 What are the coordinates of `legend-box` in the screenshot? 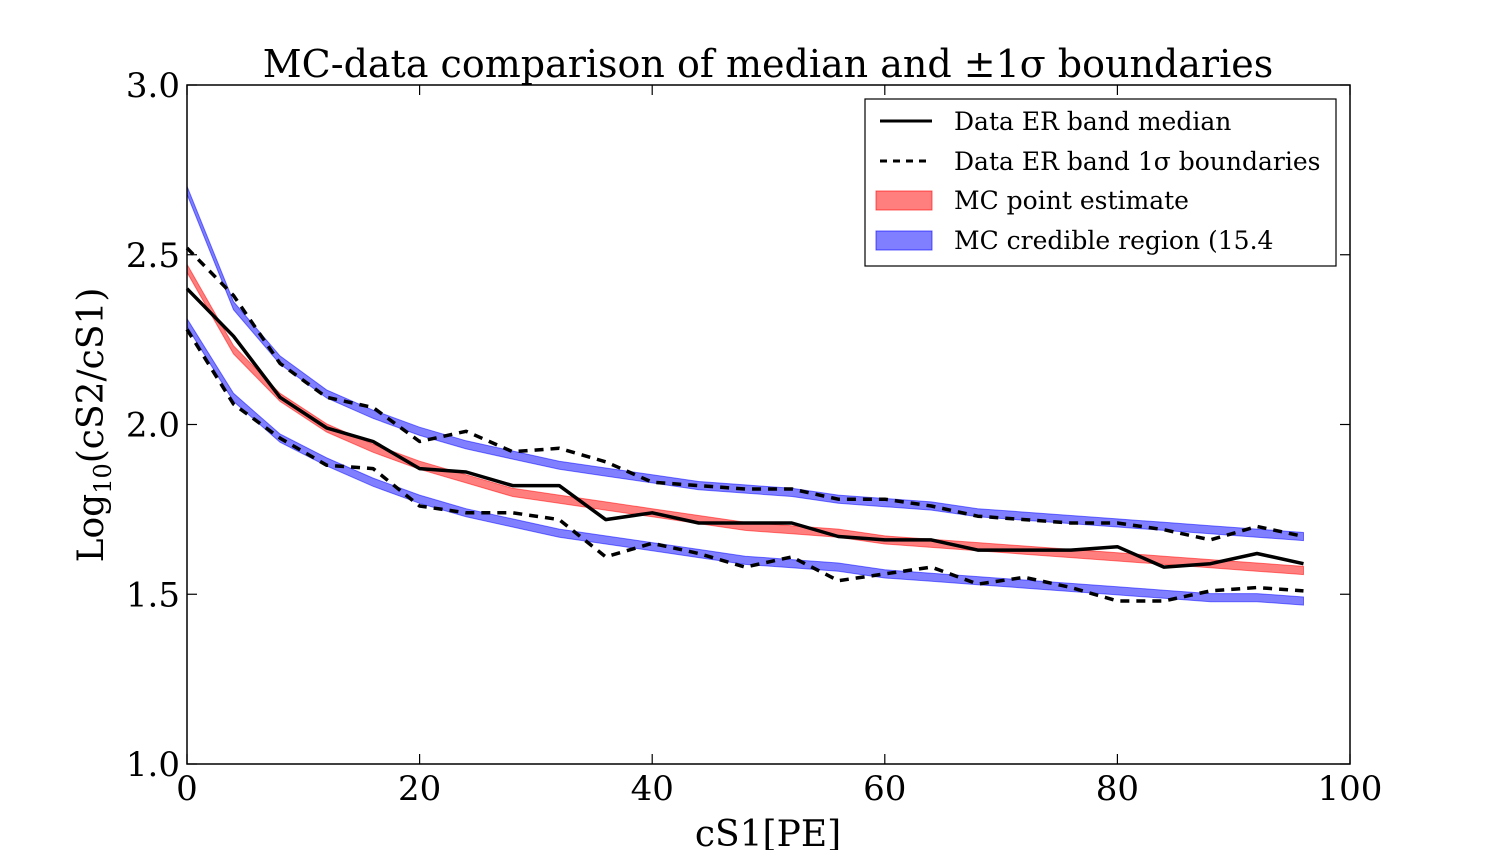 It's located at (1100, 182).